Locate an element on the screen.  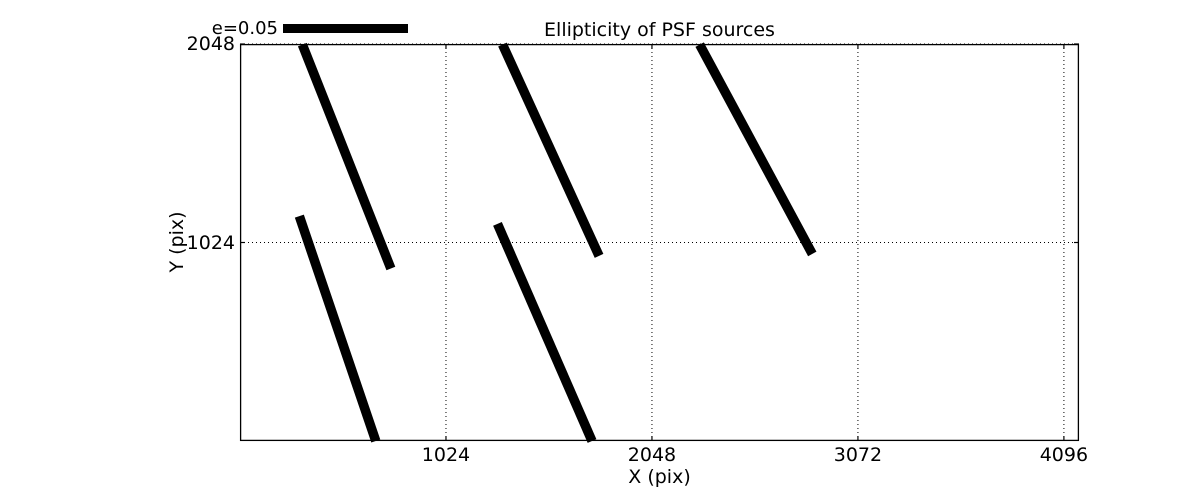
x-tick-label: 2048 is located at coordinates (652, 455).